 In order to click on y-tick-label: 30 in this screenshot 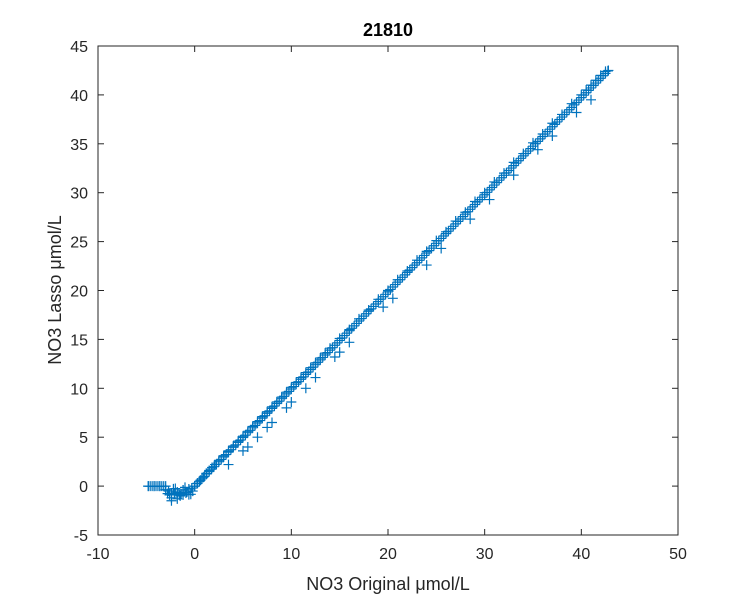, I will do `click(79, 194)`.